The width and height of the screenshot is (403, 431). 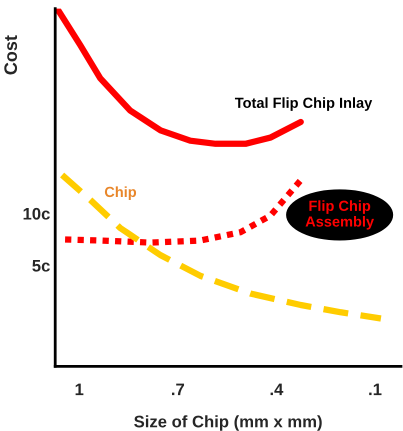 I want to click on x-tick-label: .7, so click(x=178, y=390).